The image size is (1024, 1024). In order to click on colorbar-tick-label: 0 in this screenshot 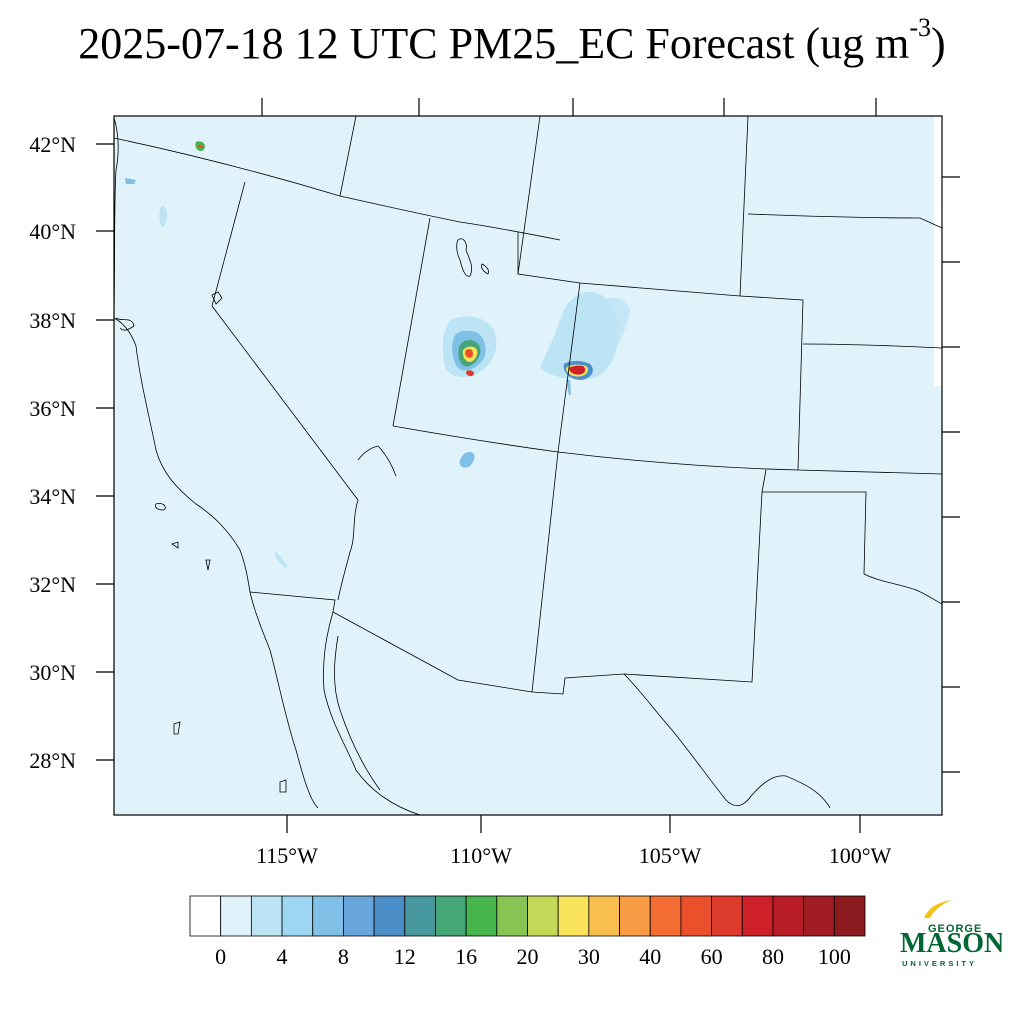, I will do `click(220, 956)`.